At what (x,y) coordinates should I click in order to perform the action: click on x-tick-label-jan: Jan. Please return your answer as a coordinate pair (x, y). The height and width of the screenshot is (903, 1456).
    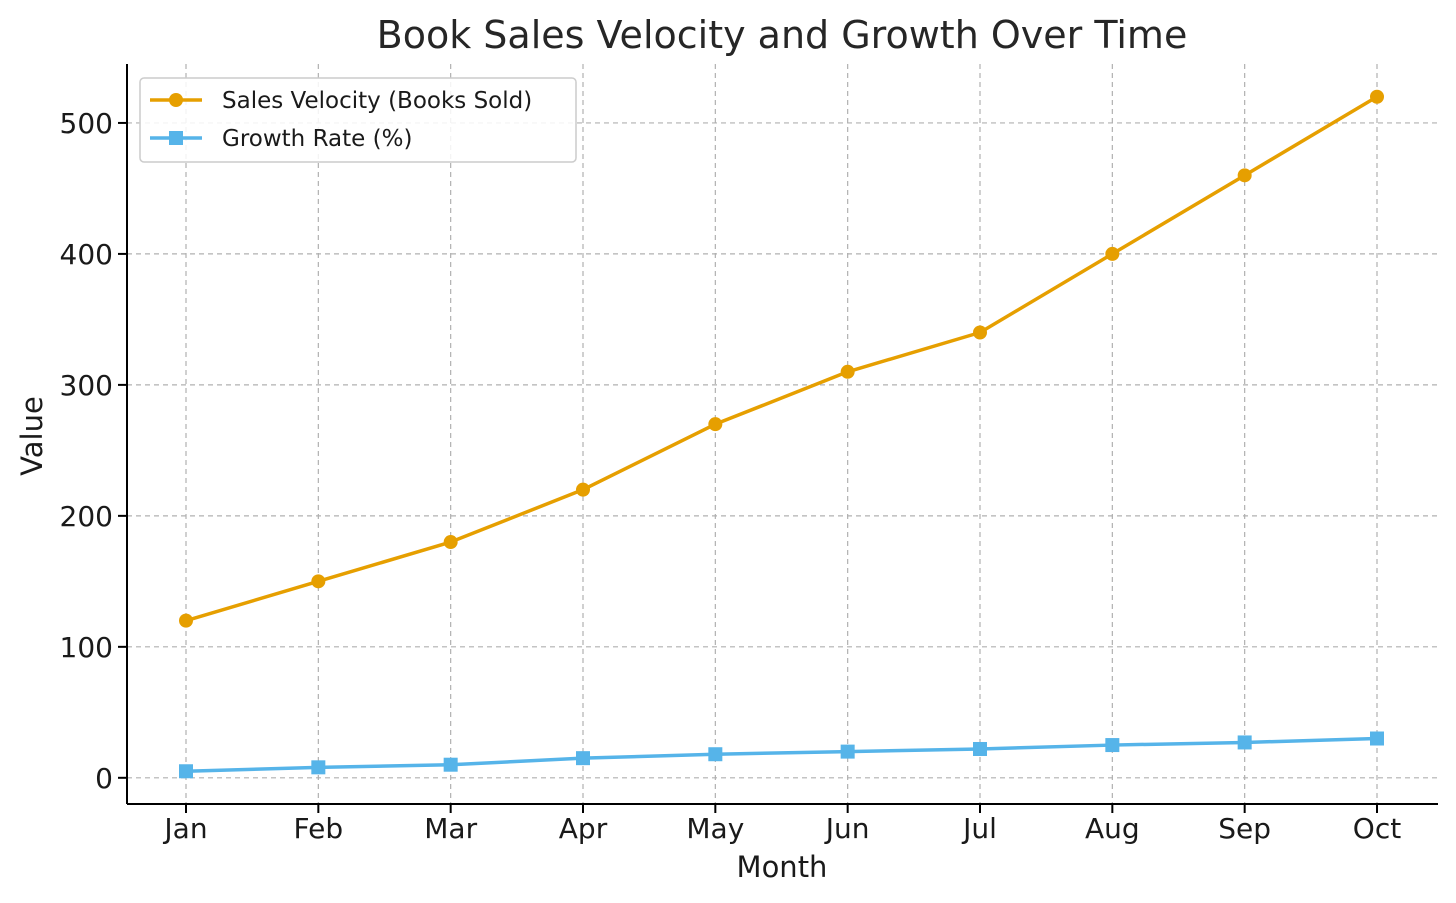
    Looking at the image, I should click on (184, 828).